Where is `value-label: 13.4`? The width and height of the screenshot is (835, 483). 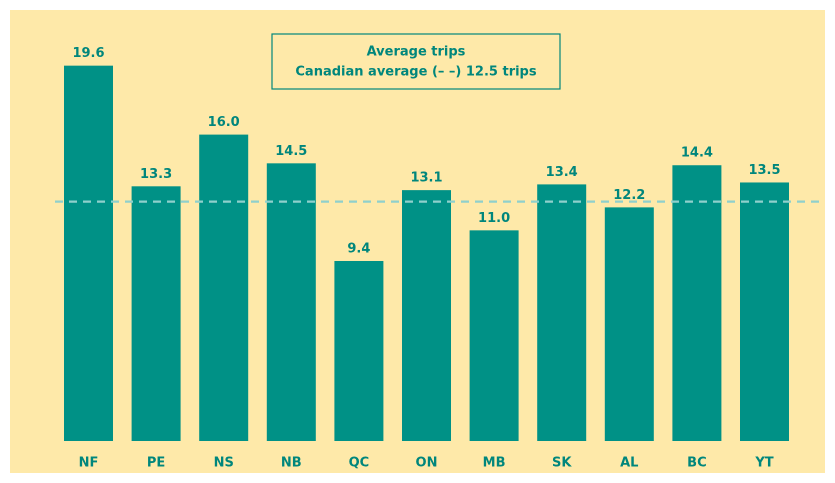
value-label: 13.4 is located at coordinates (562, 172).